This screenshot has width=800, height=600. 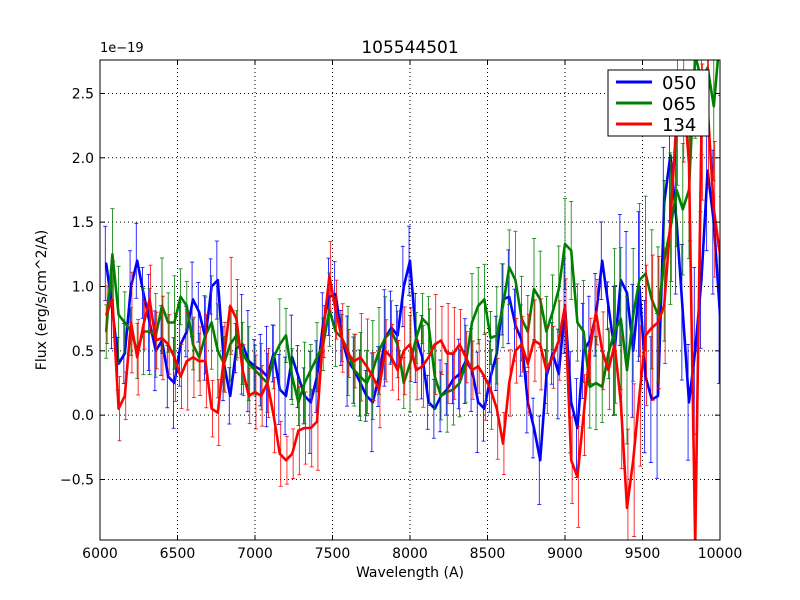 What do you see at coordinates (122, 48) in the screenshot?
I see `y-offset-label: 1e−19` at bounding box center [122, 48].